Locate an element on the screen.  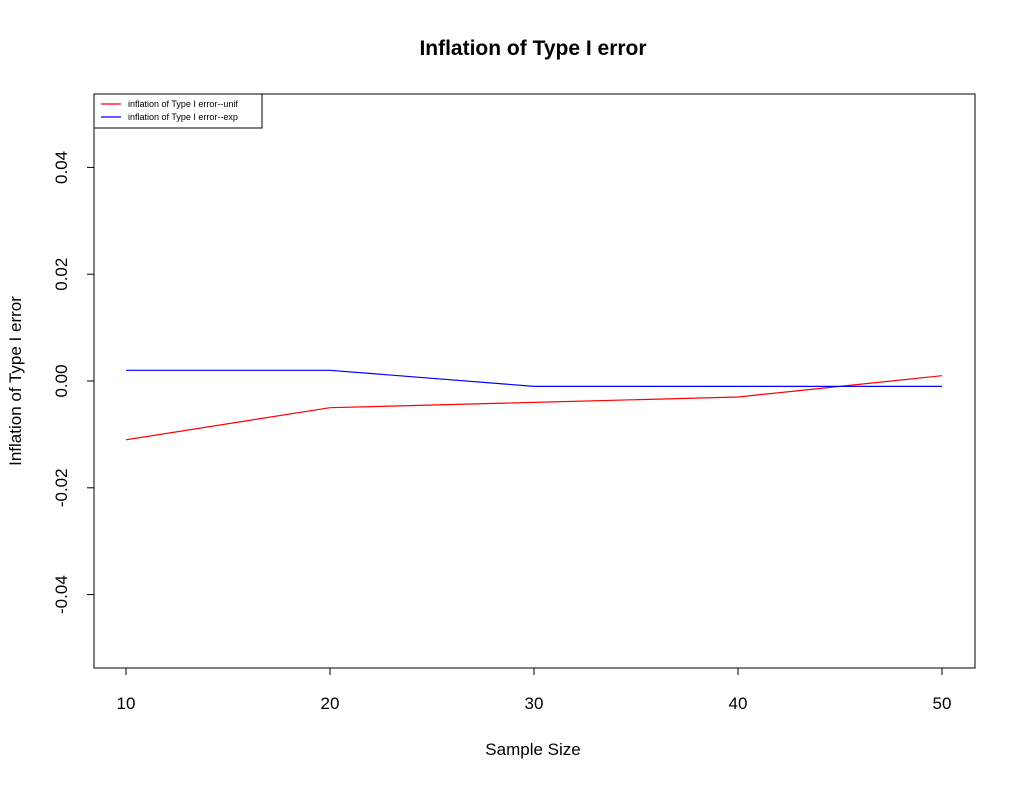
x-axis-label: Sample Size is located at coordinates (532, 749).